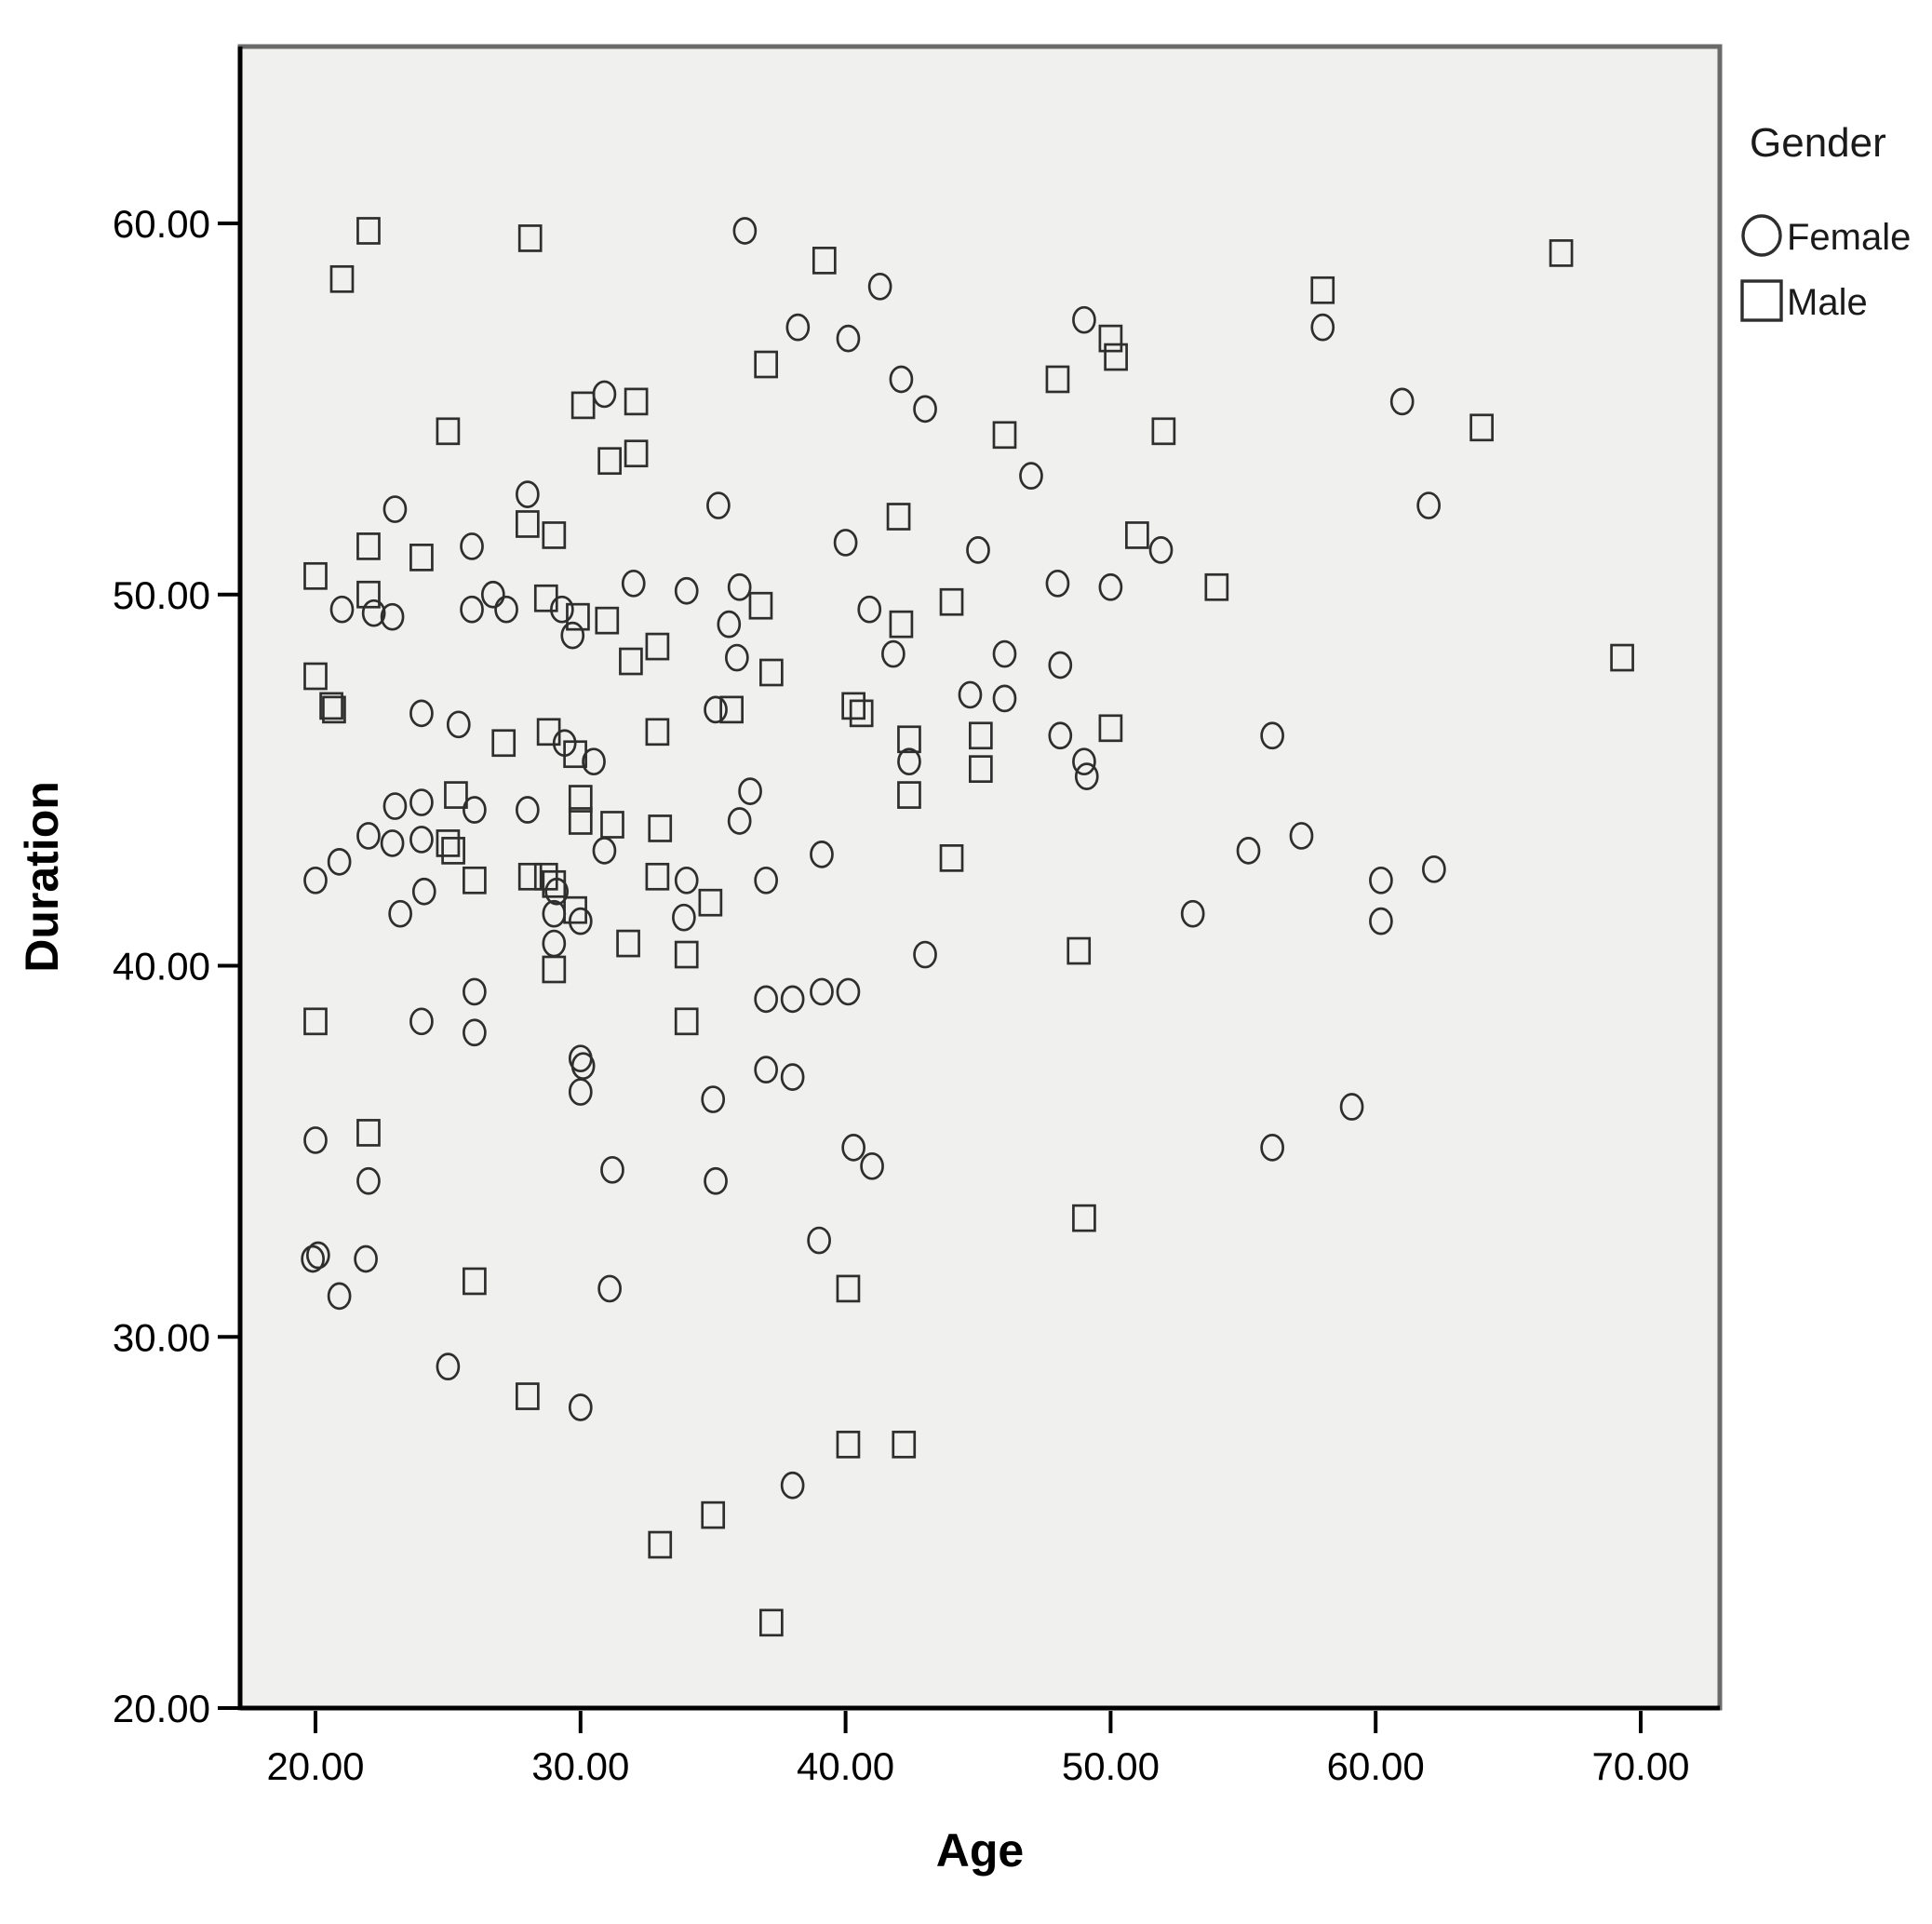  What do you see at coordinates (176, 966) in the screenshot?
I see `y-axis-ticks: 20.00 30.00 40.00 50.00 60.00` at bounding box center [176, 966].